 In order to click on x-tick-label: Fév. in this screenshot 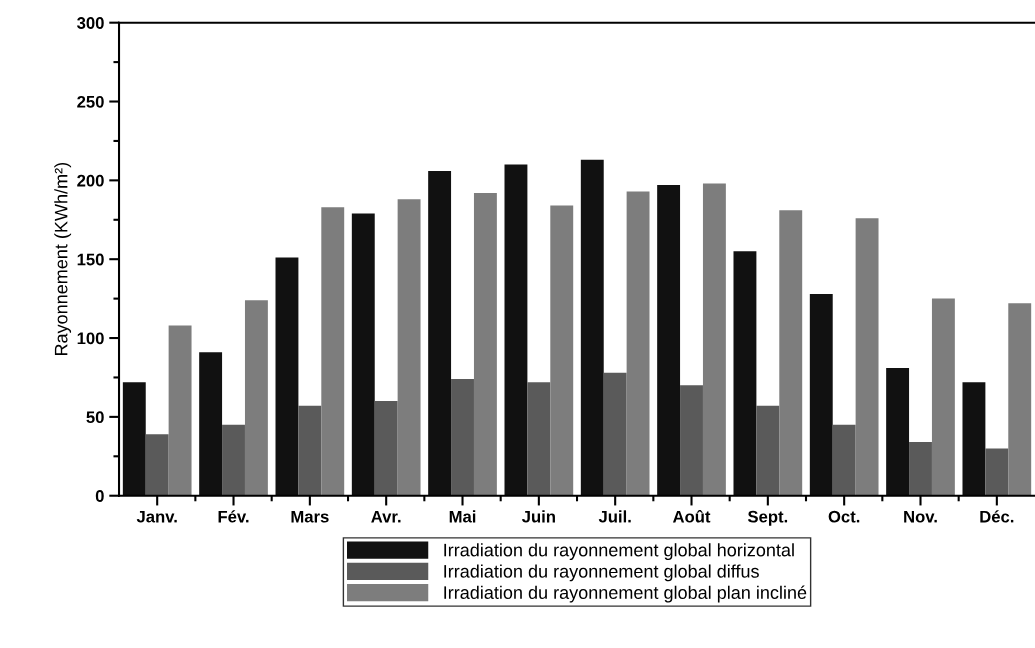, I will do `click(233, 516)`.